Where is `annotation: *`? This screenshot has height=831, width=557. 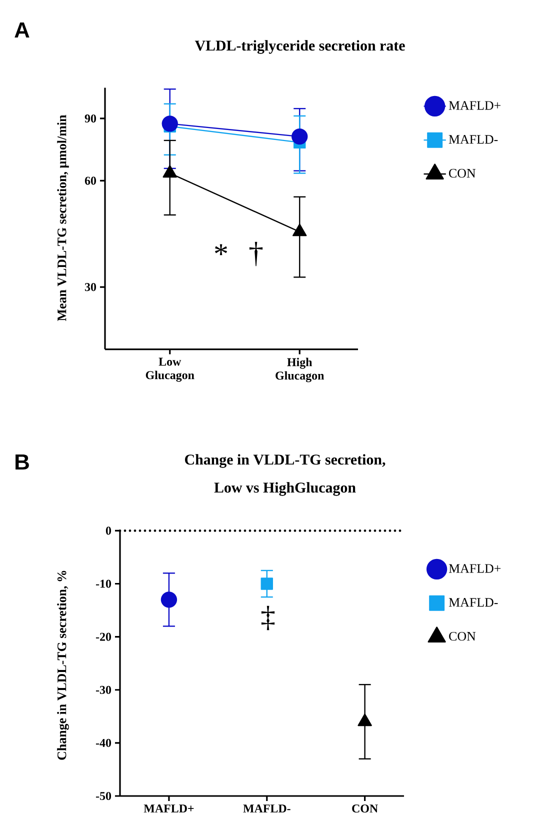
annotation: * is located at coordinates (221, 250).